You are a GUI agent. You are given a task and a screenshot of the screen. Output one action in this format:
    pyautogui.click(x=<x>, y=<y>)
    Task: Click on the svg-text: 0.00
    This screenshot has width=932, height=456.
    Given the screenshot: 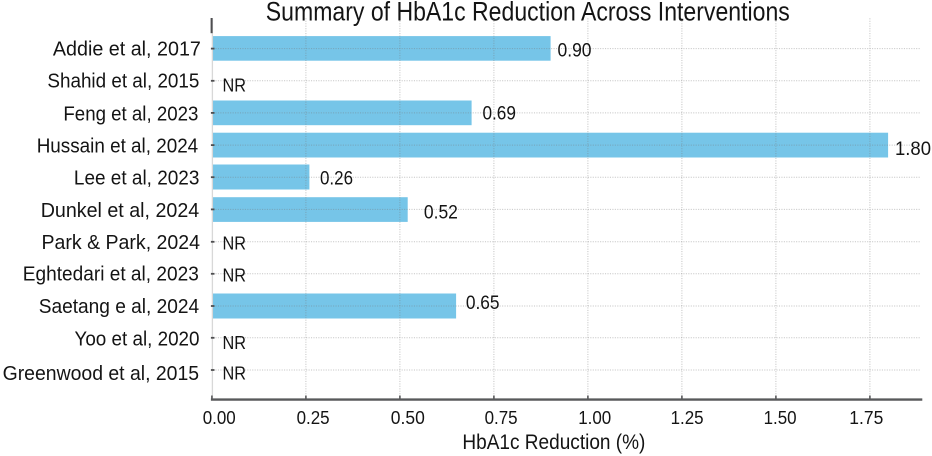 What is the action you would take?
    pyautogui.click(x=219, y=417)
    